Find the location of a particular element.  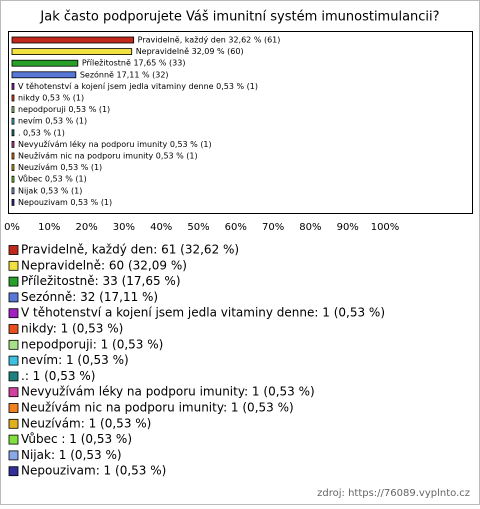

legend-label: Nepravidelně: 60 (32,09 %) is located at coordinates (104, 265).